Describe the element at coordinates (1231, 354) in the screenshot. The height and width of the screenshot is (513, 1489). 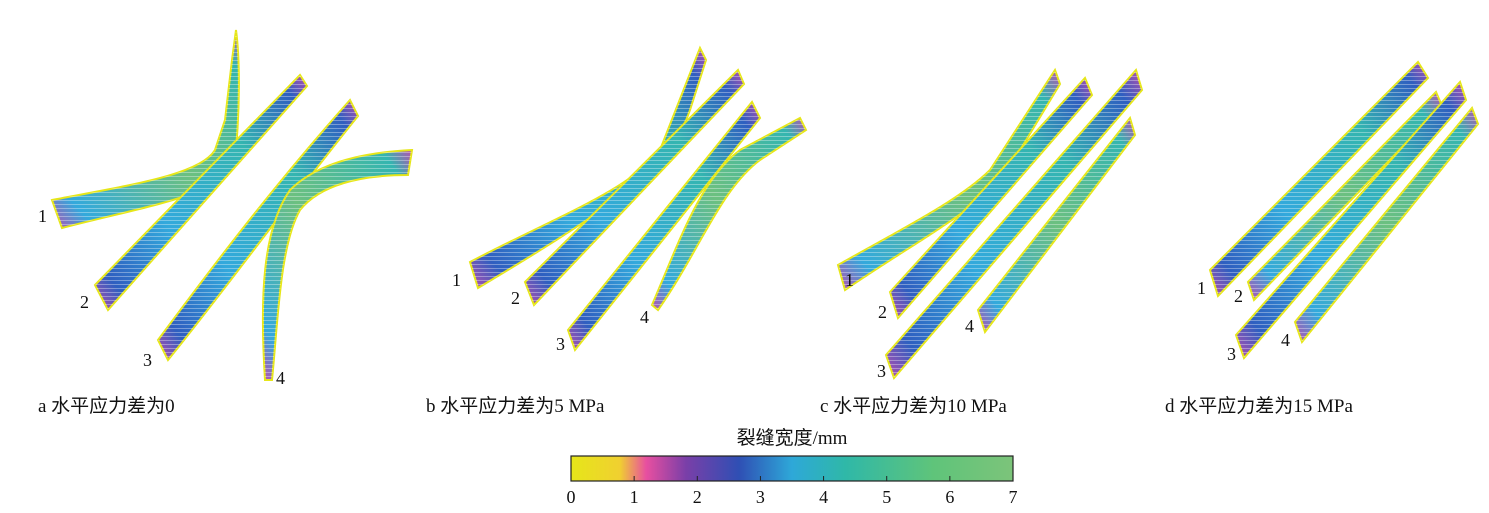
I see `fracture-d3-label: 3` at that location.